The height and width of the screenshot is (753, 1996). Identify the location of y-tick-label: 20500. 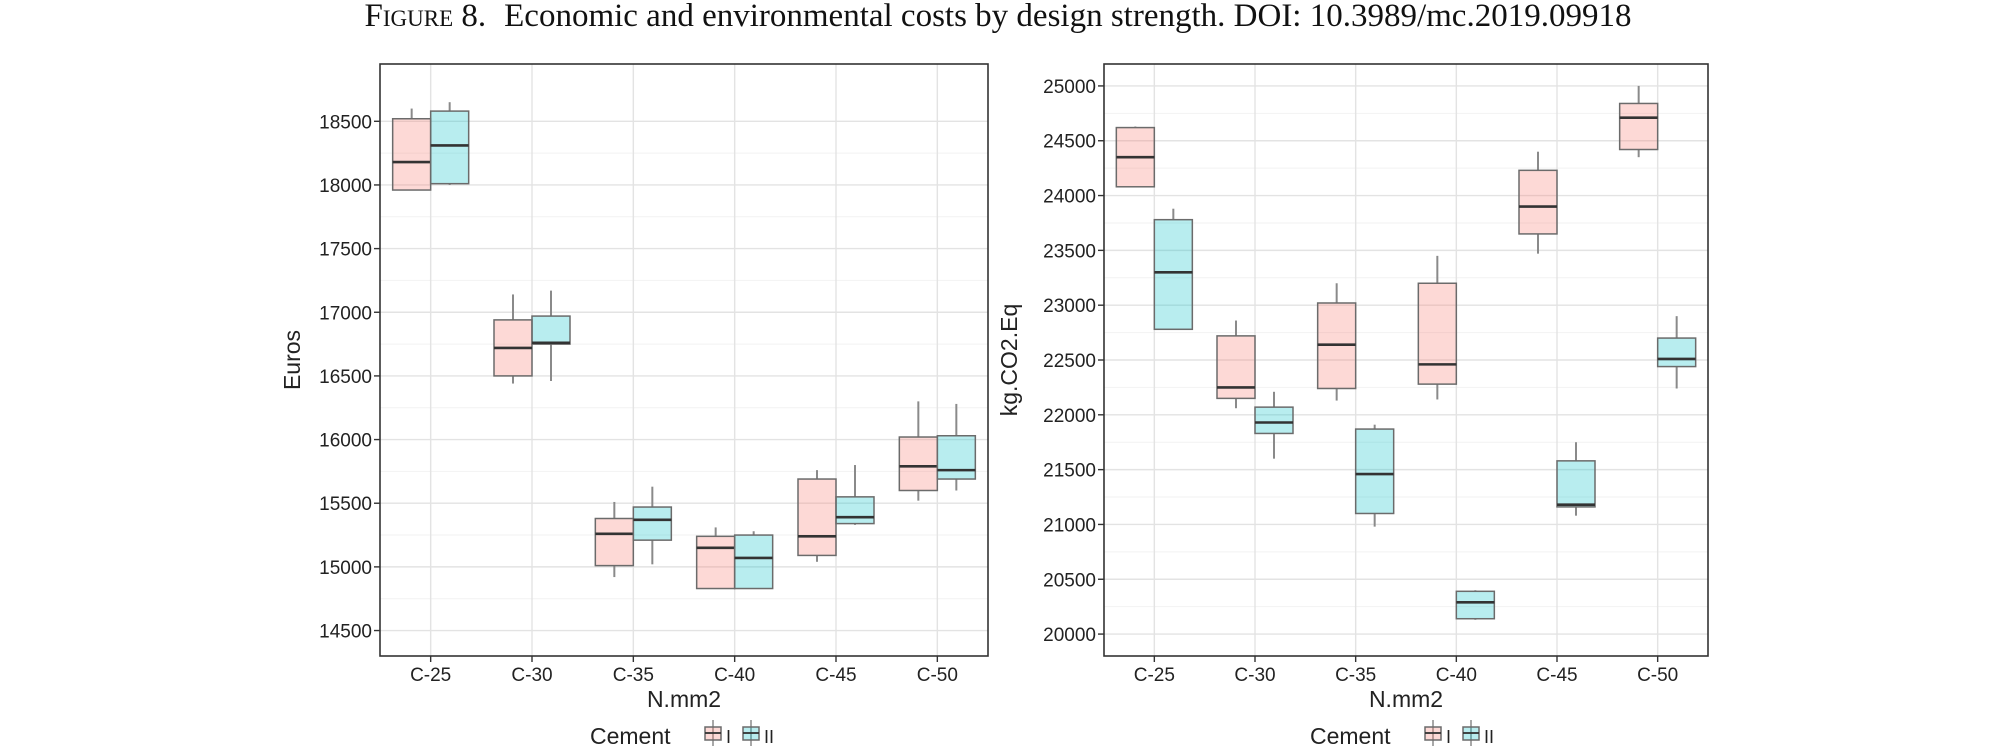
(1069, 580).